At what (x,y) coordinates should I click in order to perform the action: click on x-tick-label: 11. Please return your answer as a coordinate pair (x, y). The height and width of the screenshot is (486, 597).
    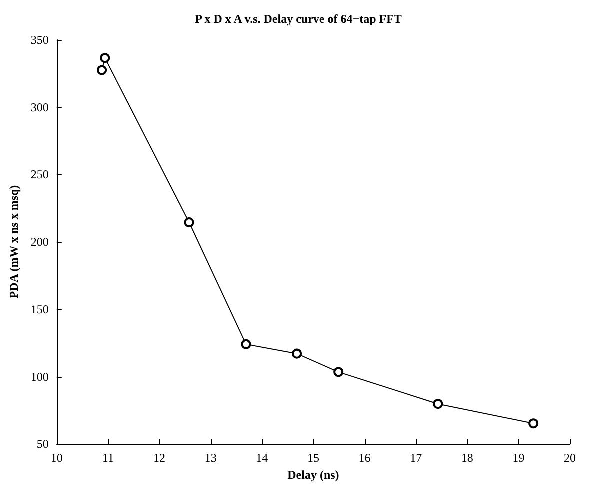
    Looking at the image, I should click on (108, 458).